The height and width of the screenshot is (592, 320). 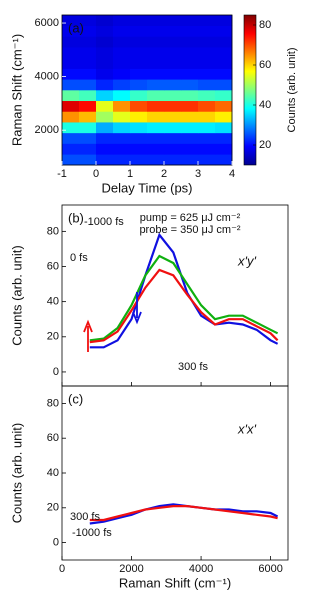 I want to click on polarization: x'x', so click(x=246, y=428).